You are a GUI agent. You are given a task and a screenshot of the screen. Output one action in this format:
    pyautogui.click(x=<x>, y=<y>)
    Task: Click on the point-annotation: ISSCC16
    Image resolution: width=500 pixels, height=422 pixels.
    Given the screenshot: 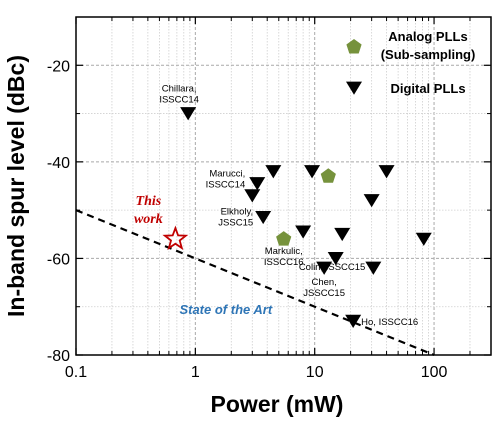 What is the action you would take?
    pyautogui.click(x=284, y=262)
    